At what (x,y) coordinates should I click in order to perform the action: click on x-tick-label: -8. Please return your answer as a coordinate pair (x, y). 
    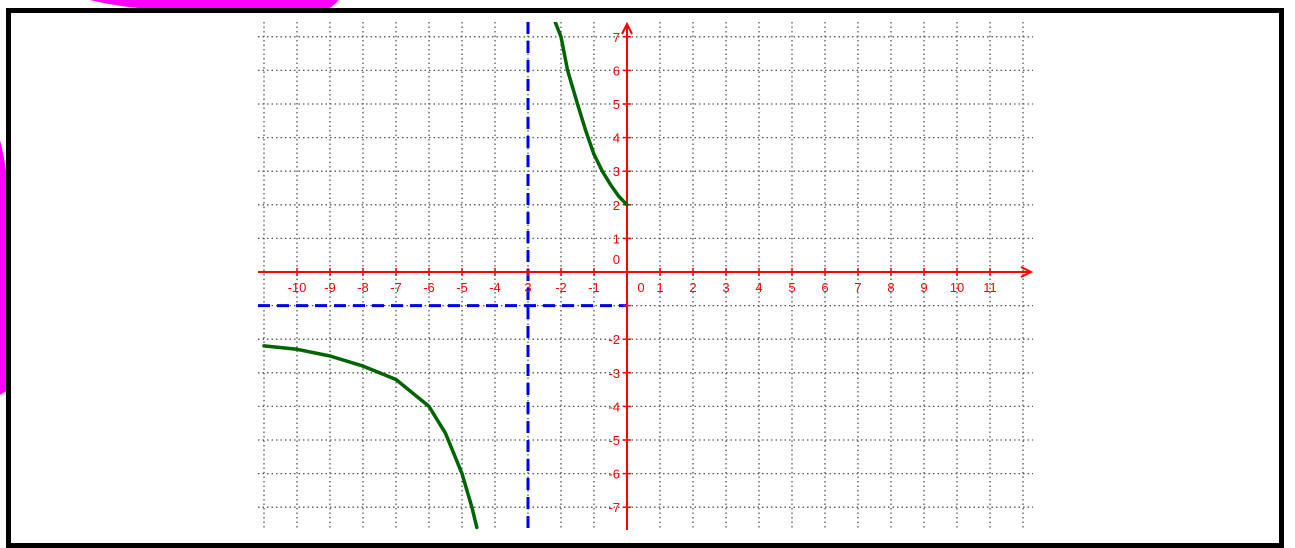
    Looking at the image, I should click on (363, 287).